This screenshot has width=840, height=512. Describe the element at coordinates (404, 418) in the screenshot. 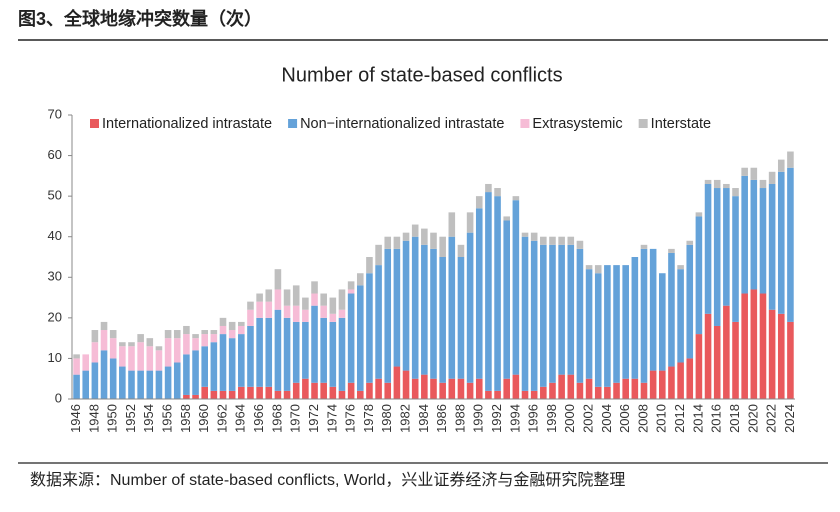

I see `x-tick-label: 1982` at that location.